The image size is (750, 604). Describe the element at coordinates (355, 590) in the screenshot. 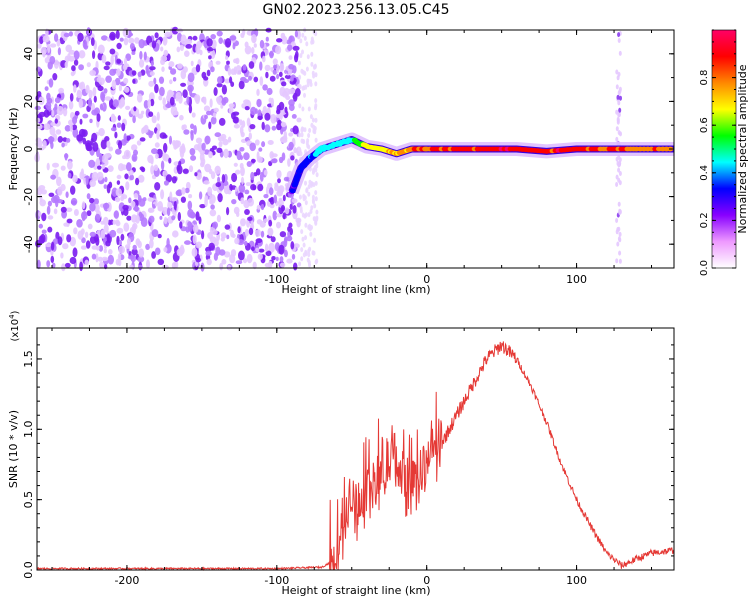

I see `snr-x-label: Height of straight line (km)` at that location.